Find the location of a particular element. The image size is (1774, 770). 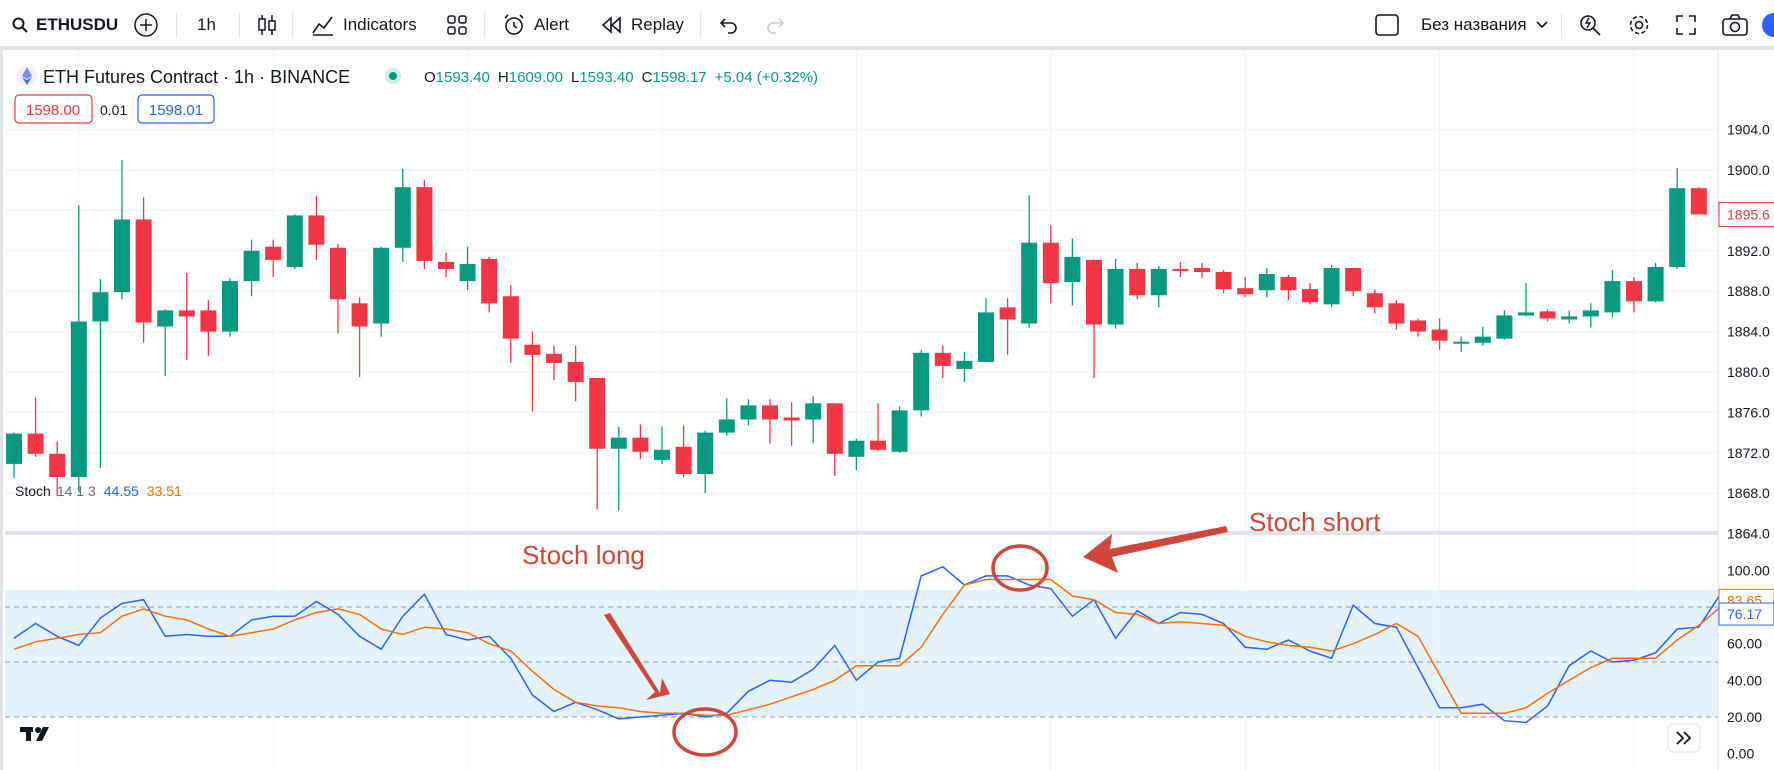

snapshot-button is located at coordinates (1735, 25).